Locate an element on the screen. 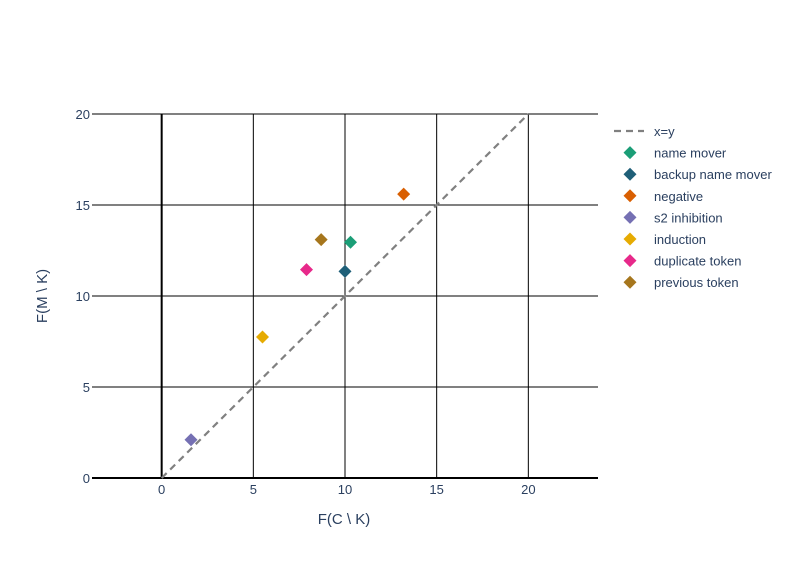 The image size is (797, 570). y-tick-label: 20 is located at coordinates (83, 114).